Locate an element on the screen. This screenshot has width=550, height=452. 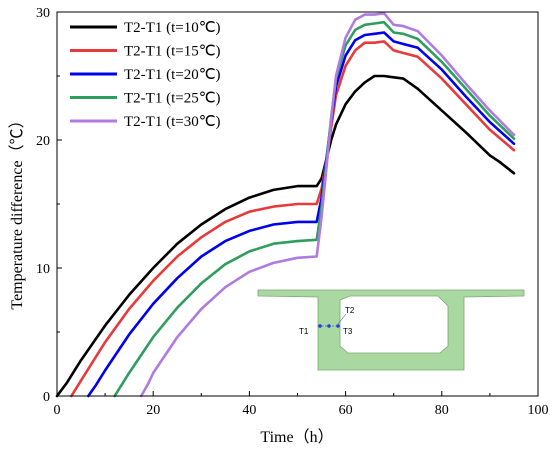
x-tick-label: 100 is located at coordinates (538, 410).